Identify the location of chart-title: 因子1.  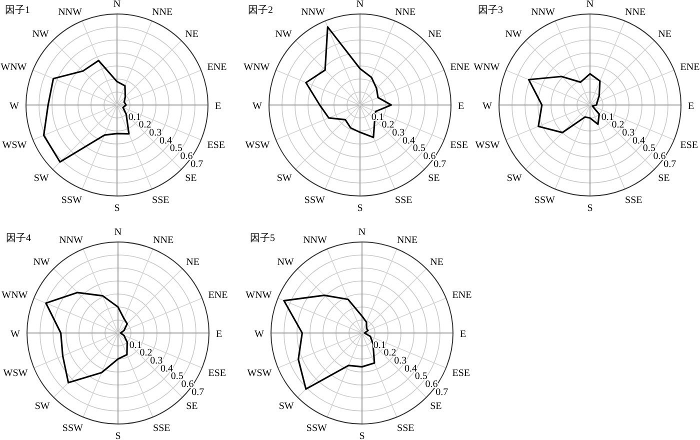
(17, 10).